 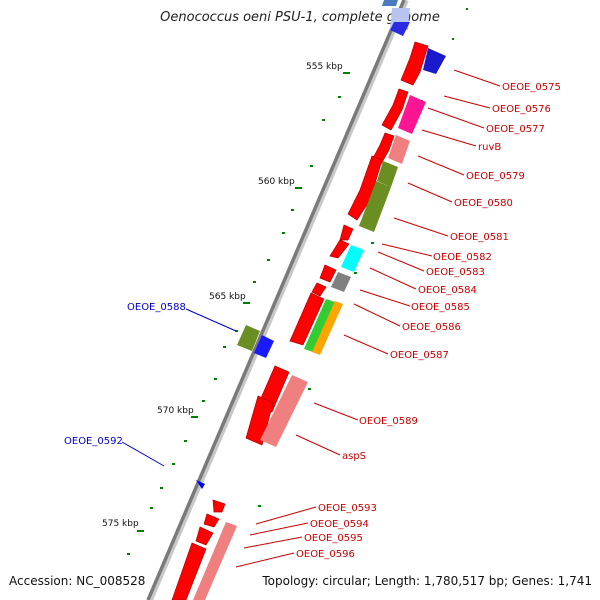 What do you see at coordinates (120, 524) in the screenshot?
I see `tick-label-575: 575 kbp` at bounding box center [120, 524].